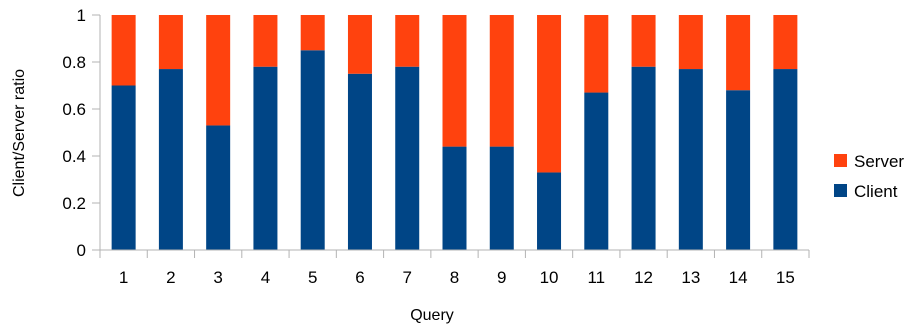  I want to click on legend: Server Client, so click(869, 176).